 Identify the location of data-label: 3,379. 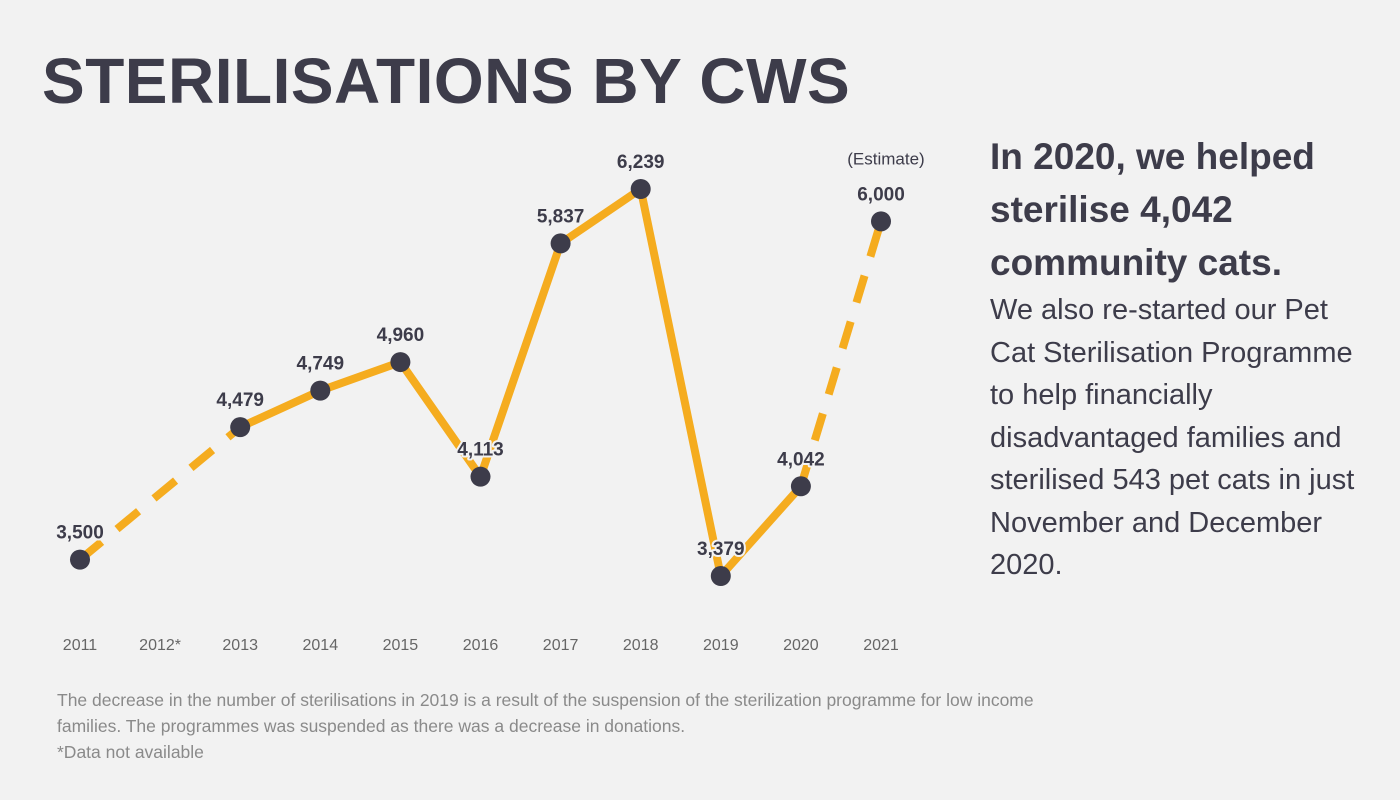
(721, 549).